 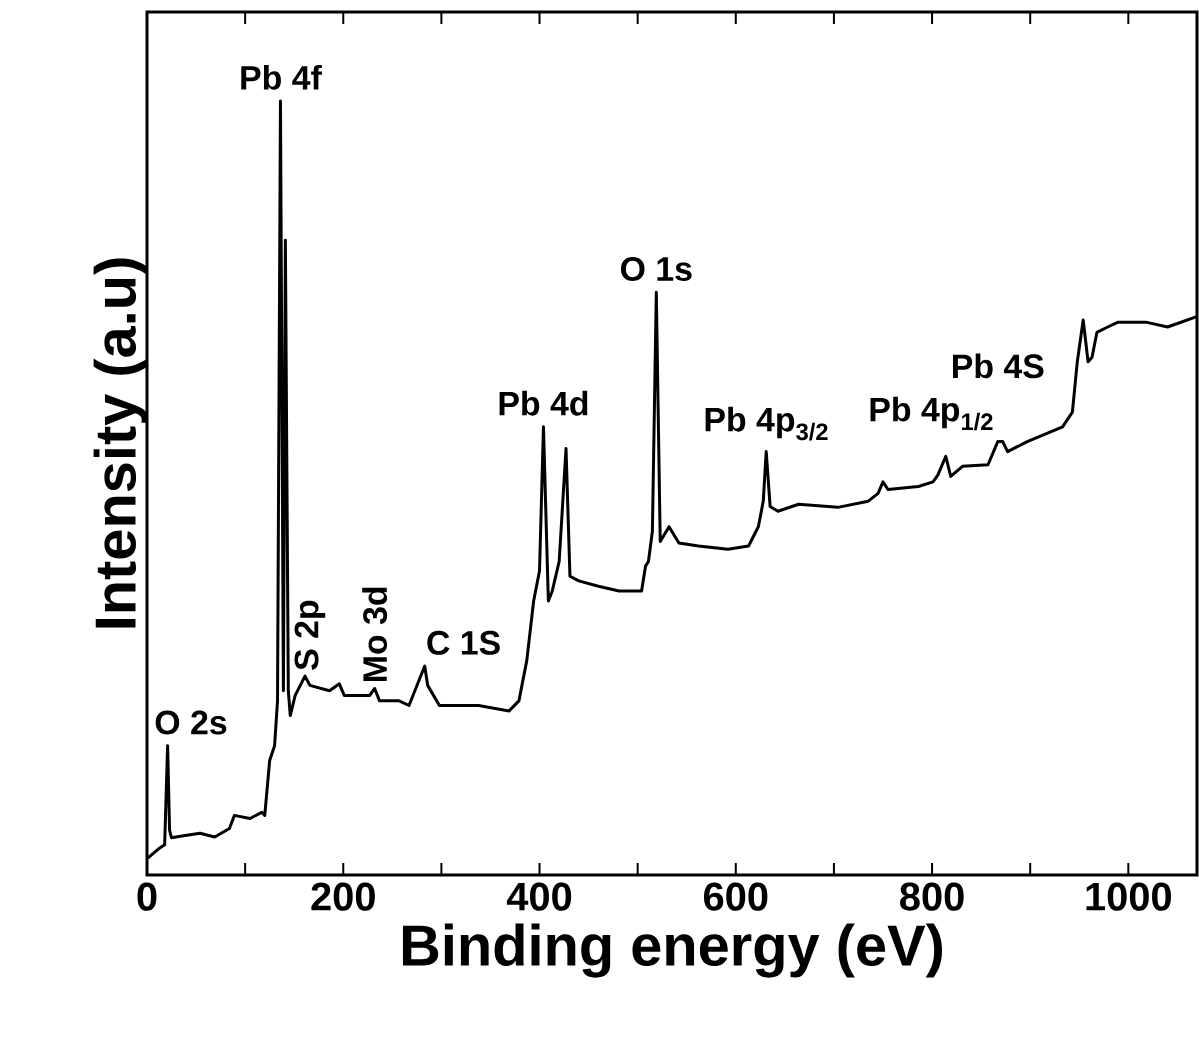 What do you see at coordinates (281, 77) in the screenshot?
I see `annotation: Pb 4f` at bounding box center [281, 77].